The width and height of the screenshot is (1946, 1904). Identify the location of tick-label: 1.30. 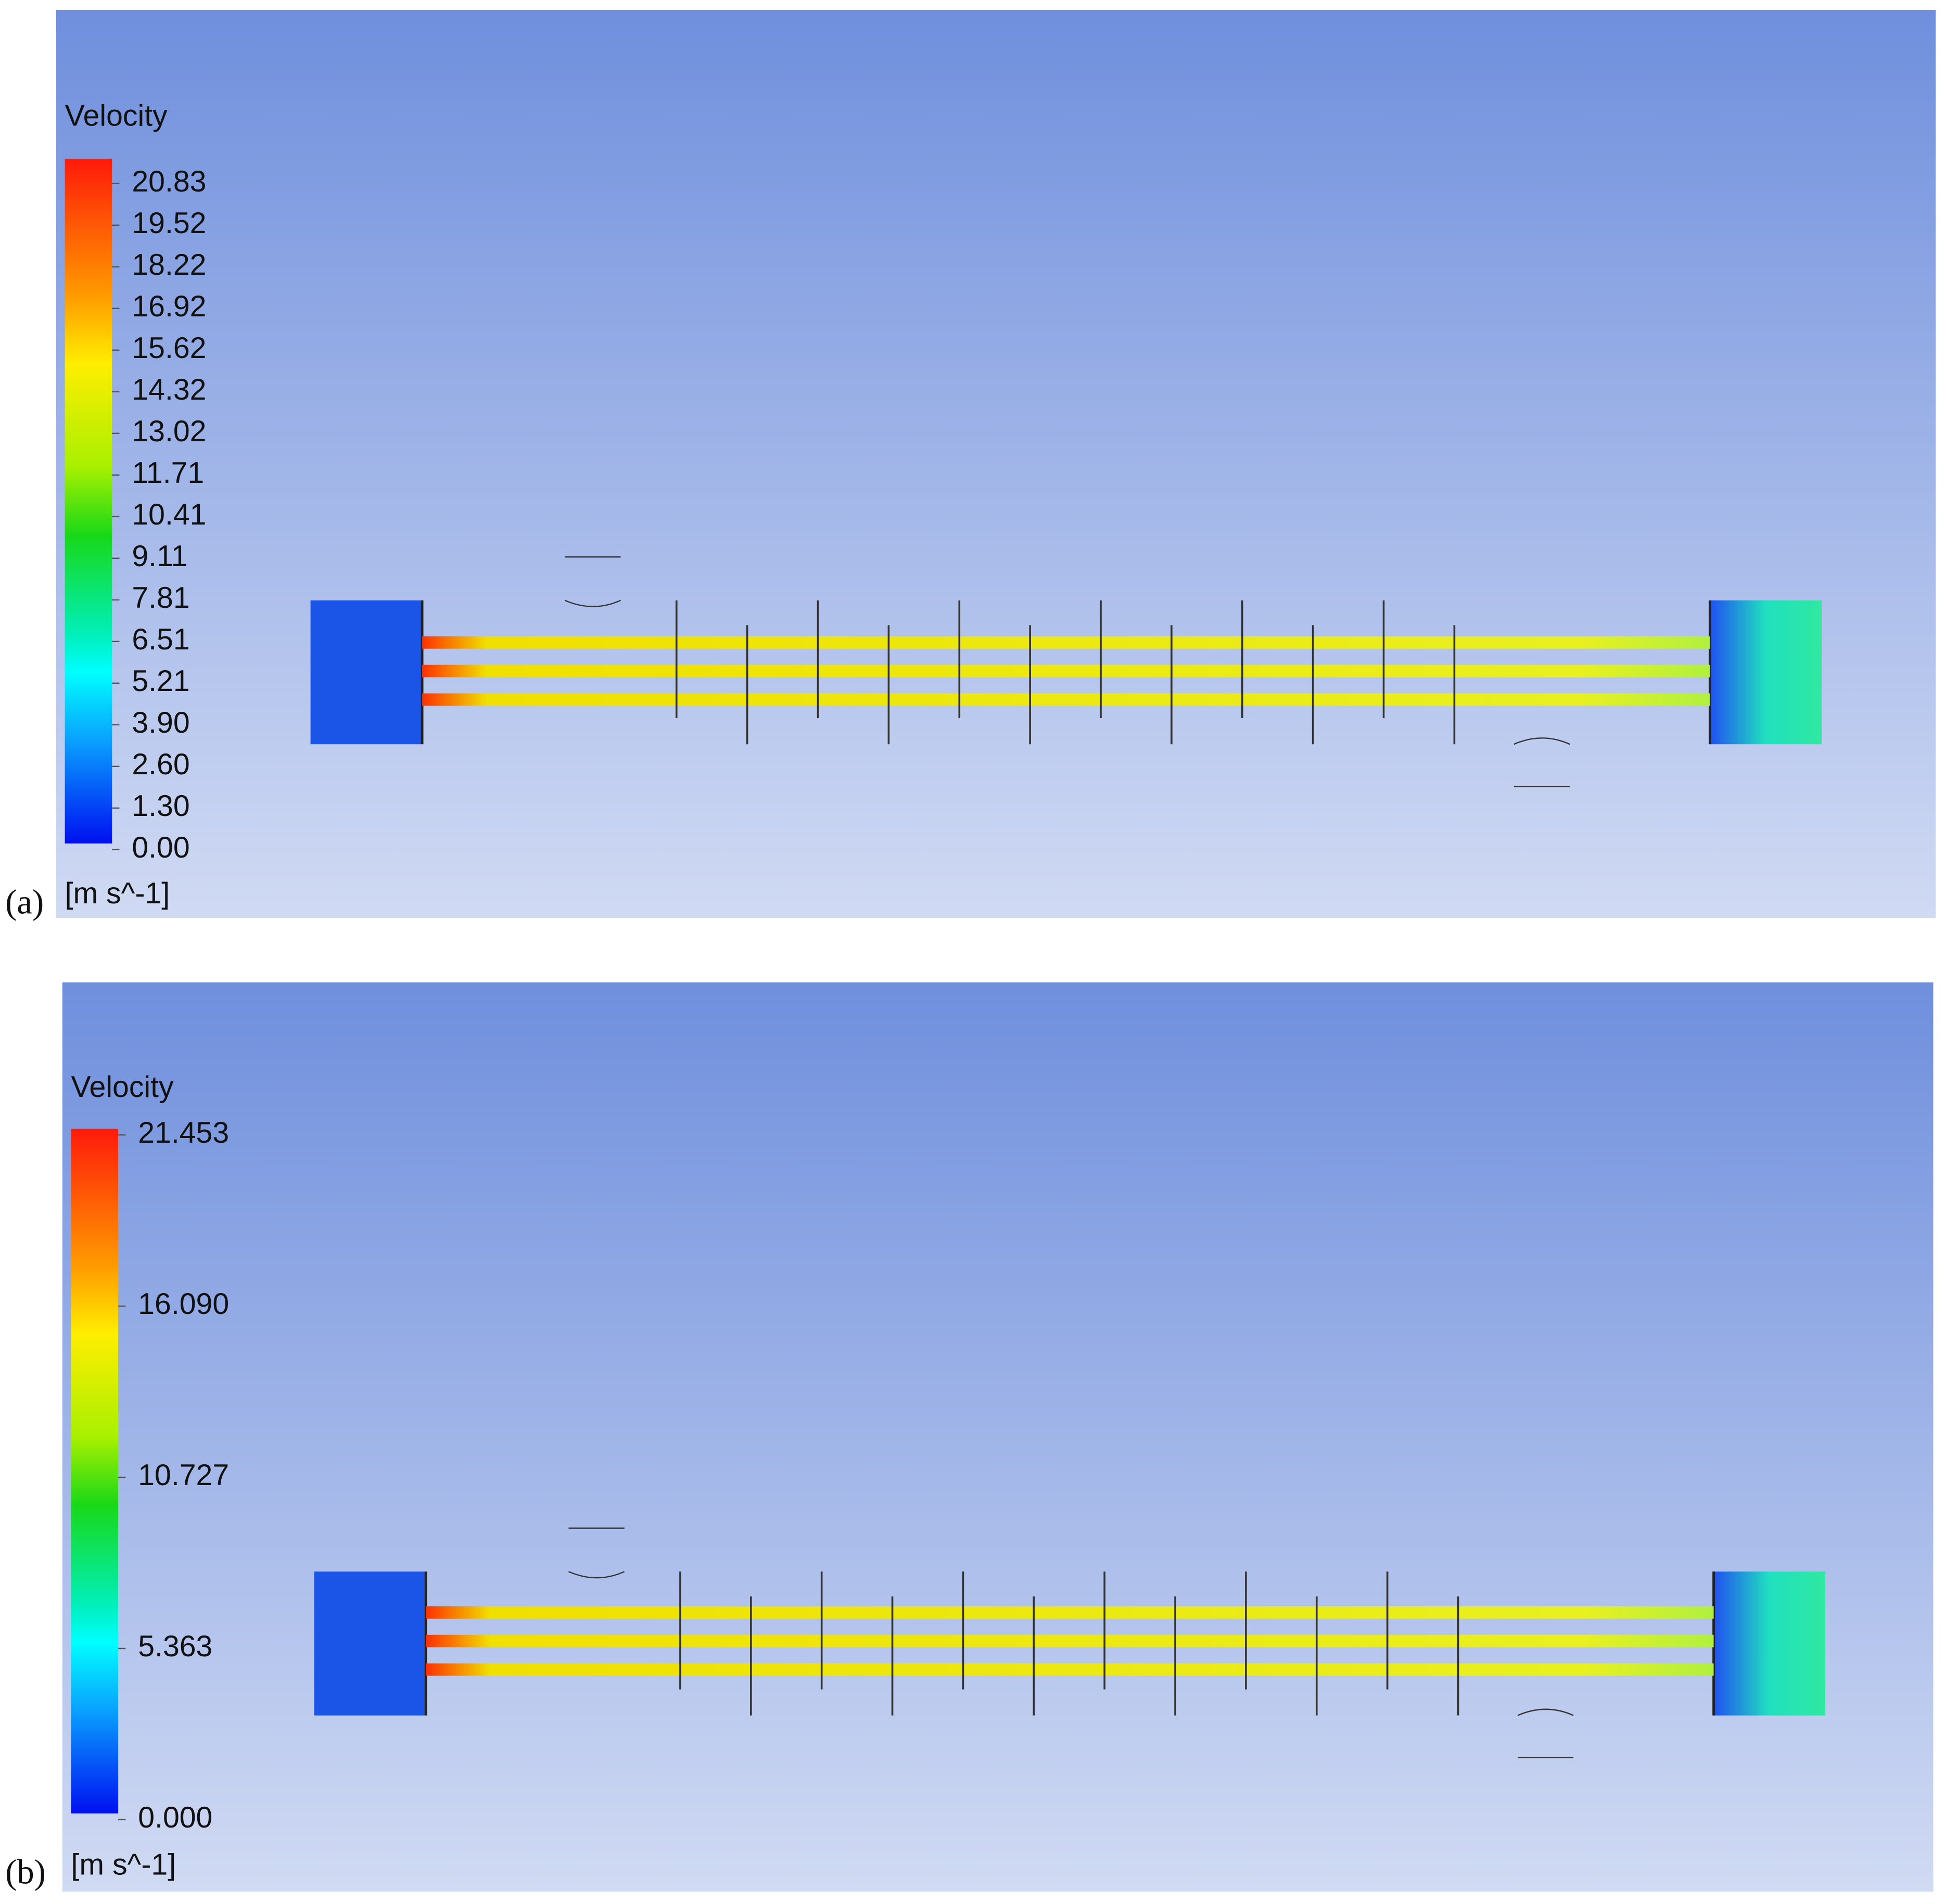
(160, 806).